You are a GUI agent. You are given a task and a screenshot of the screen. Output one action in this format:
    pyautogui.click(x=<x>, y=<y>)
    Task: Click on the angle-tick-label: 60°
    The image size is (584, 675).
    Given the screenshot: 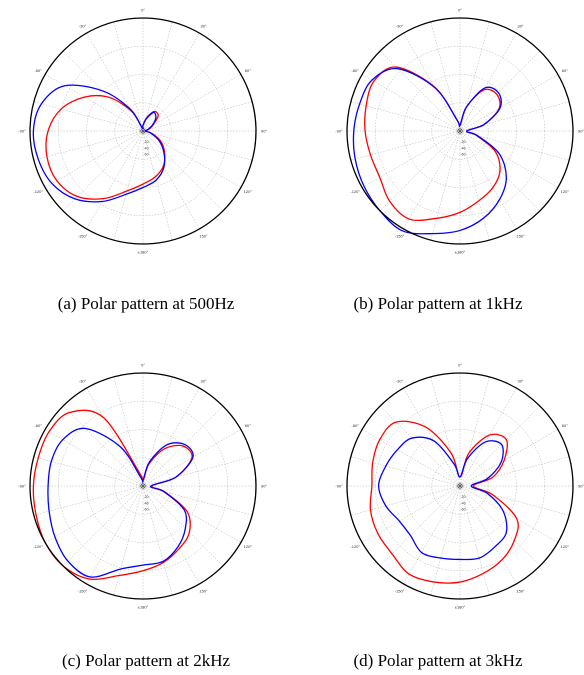 What is the action you would take?
    pyautogui.click(x=565, y=425)
    